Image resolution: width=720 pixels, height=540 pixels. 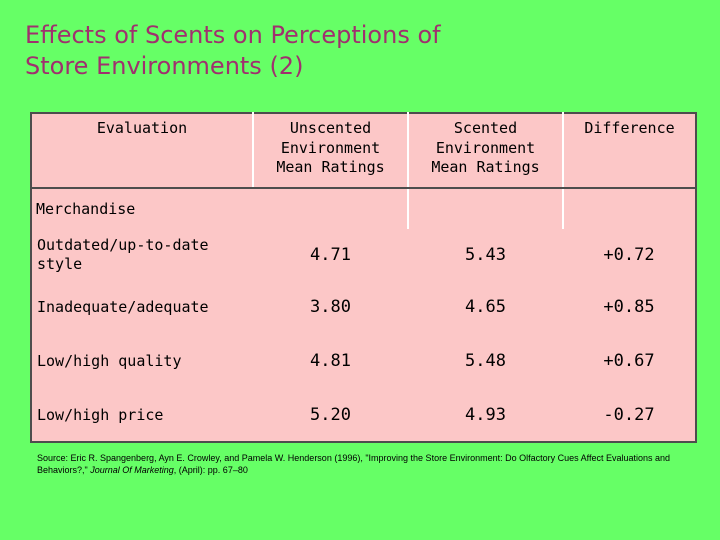 I want to click on row-label: Outdated/up-to-date style, so click(x=123, y=254).